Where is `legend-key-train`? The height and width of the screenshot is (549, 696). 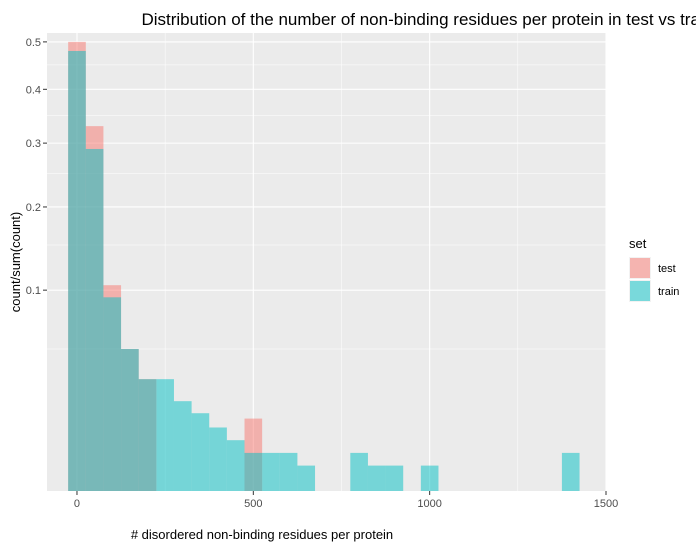
legend-key-train is located at coordinates (640, 291).